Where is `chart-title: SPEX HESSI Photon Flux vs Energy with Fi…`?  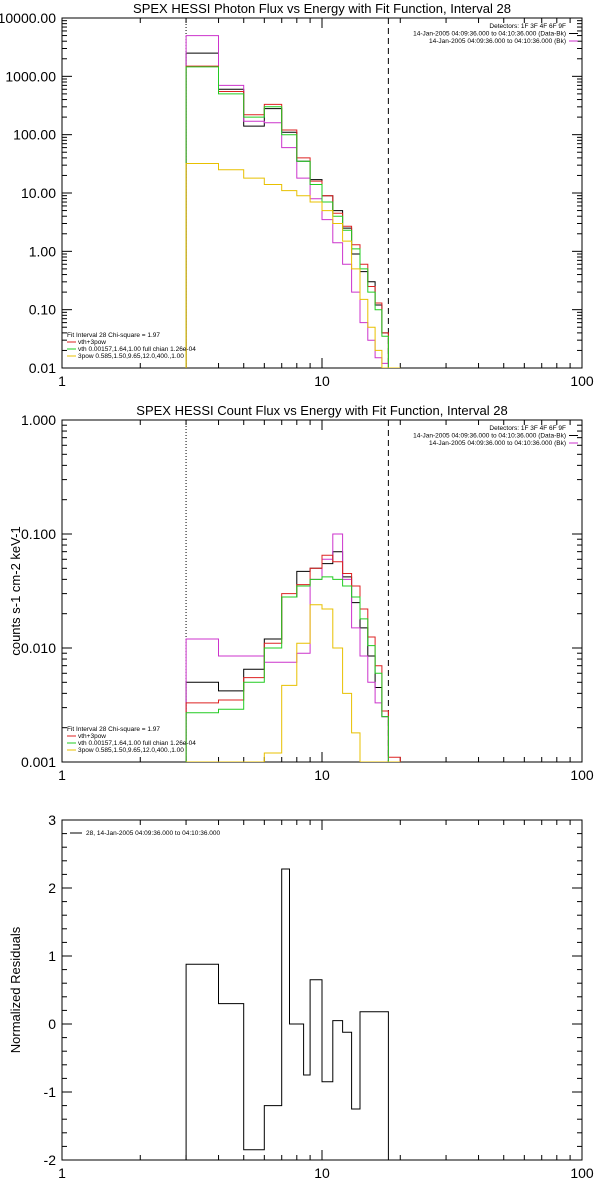
chart-title: SPEX HESSI Photon Flux vs Energy with Fi… is located at coordinates (322, 8).